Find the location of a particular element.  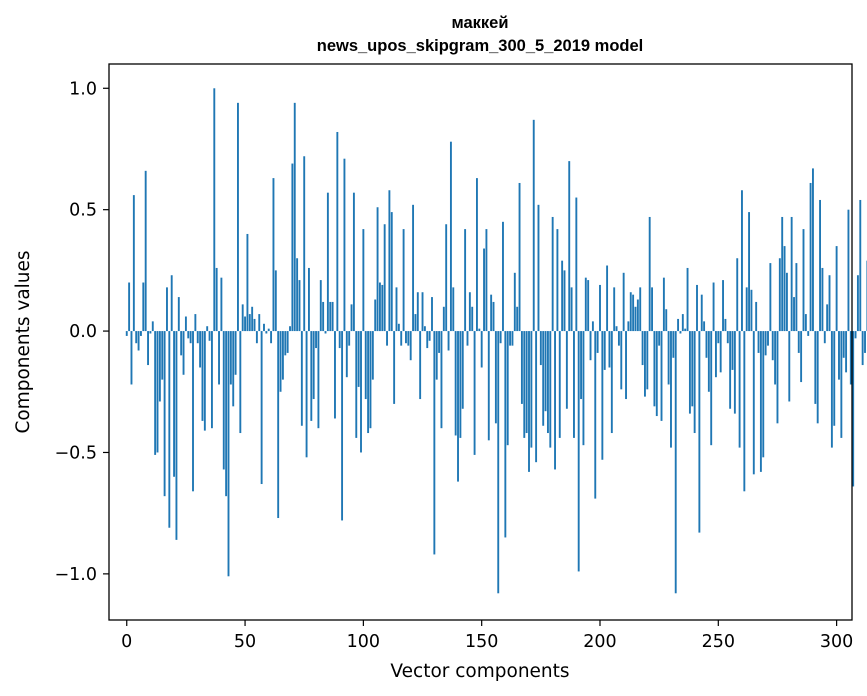

y-tick-label: −0.5 is located at coordinates (76, 453).